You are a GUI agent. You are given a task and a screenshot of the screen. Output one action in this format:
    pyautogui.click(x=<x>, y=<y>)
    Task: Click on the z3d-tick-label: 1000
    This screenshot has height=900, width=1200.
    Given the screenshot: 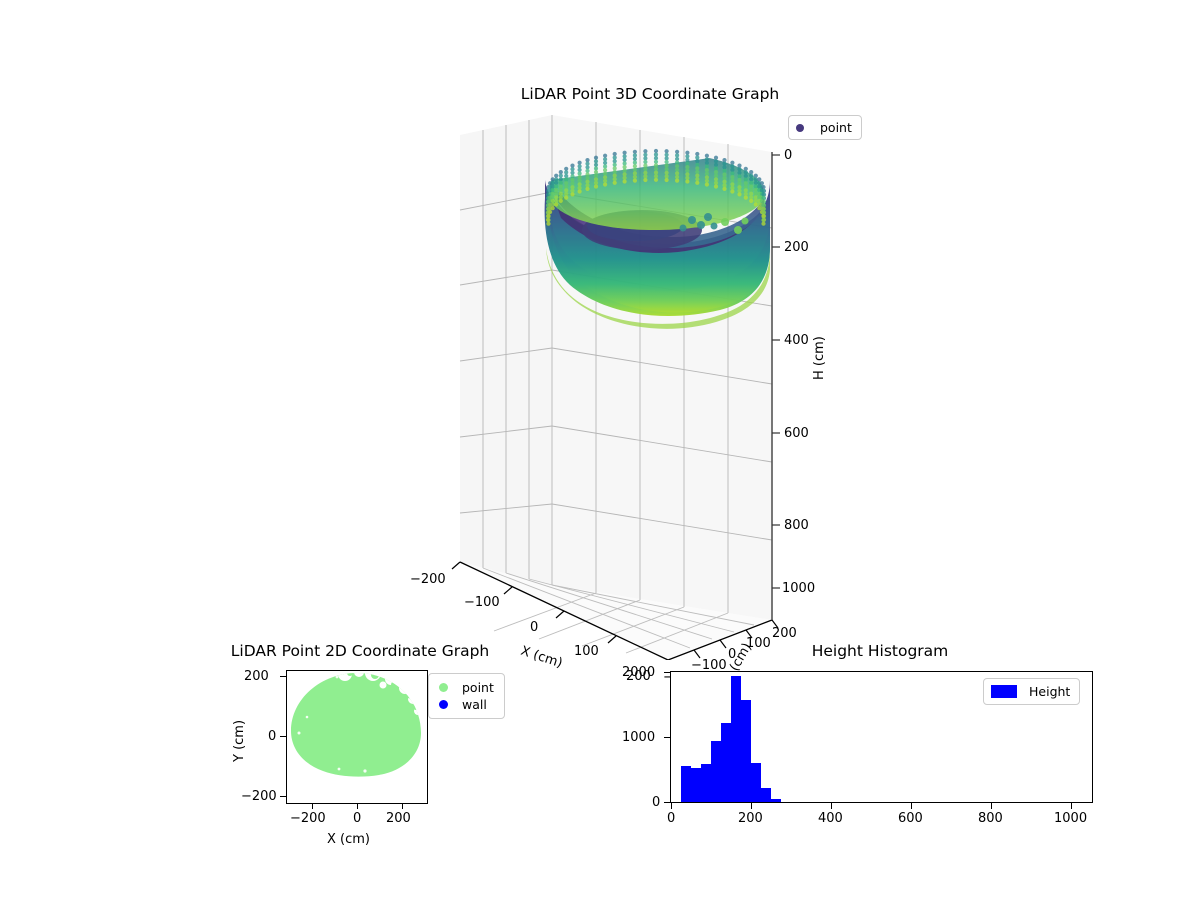 What is the action you would take?
    pyautogui.click(x=799, y=588)
    